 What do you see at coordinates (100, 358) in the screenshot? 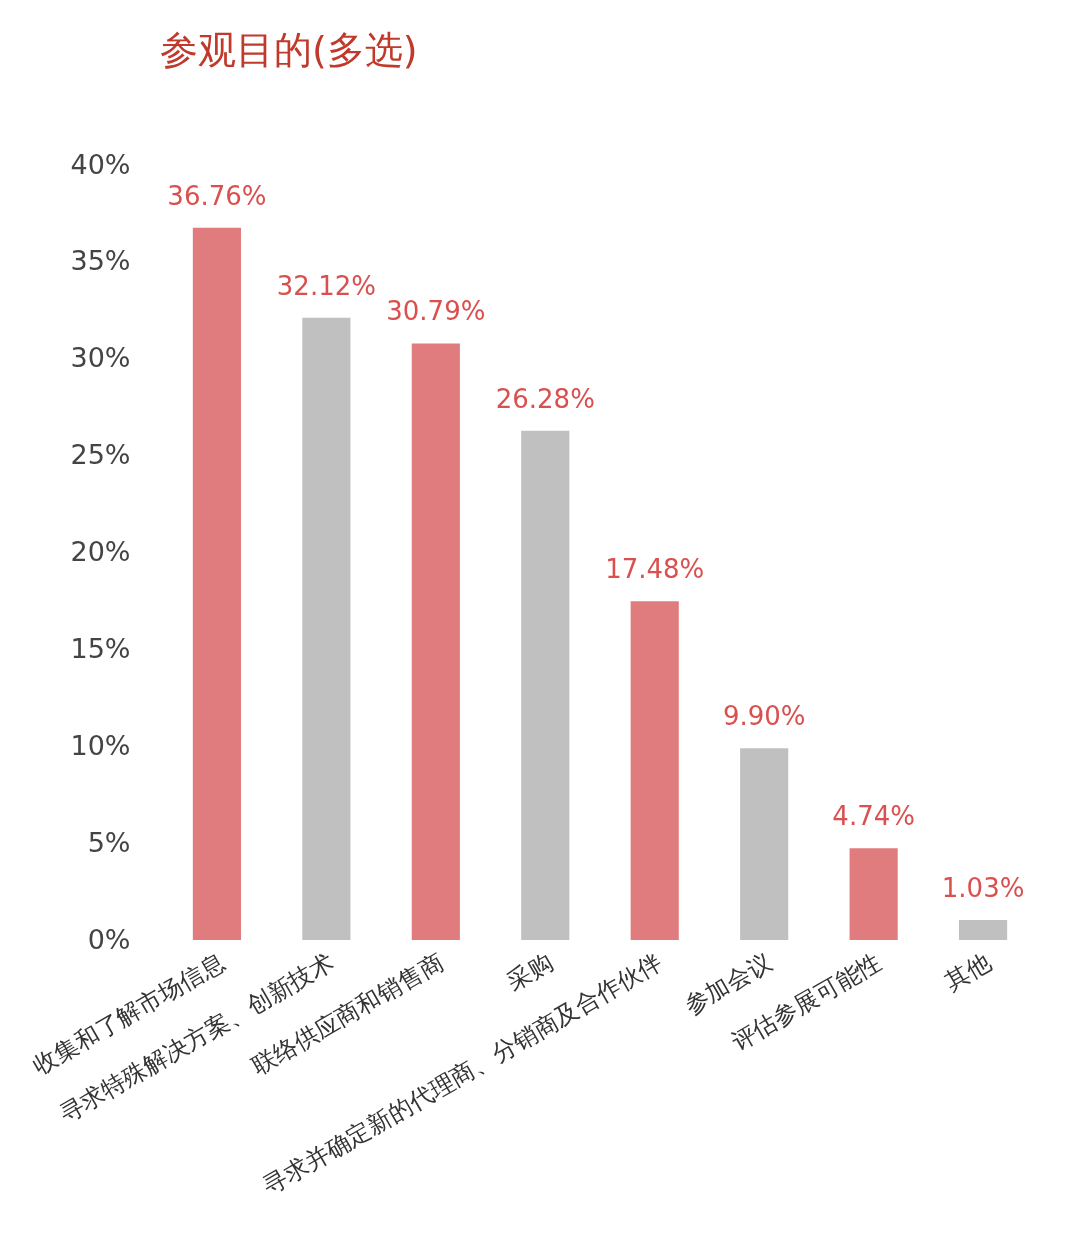
I see `y-tick-label: 30%` at bounding box center [100, 358].